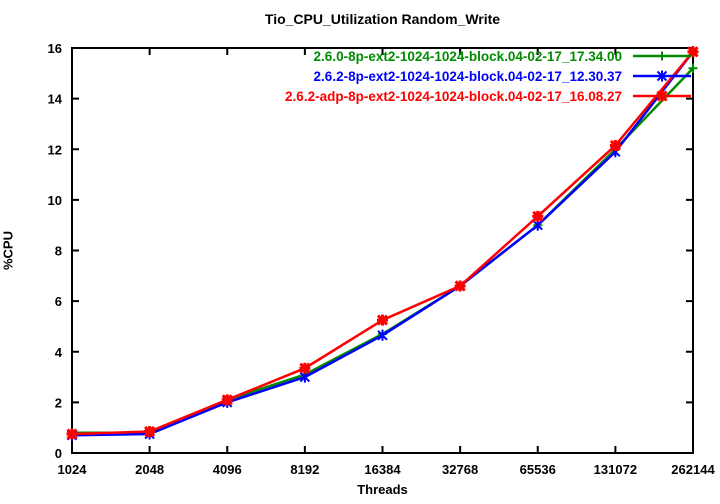  What do you see at coordinates (73, 469) in the screenshot?
I see `x-tick-label: 1024` at bounding box center [73, 469].